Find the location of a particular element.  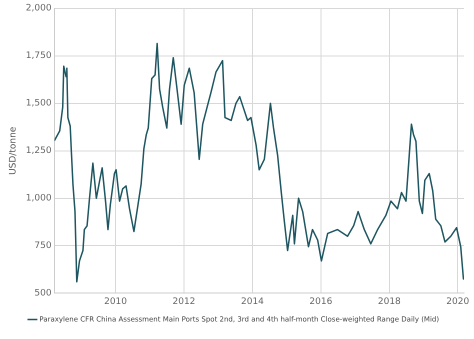

x-tick-label: 2012 is located at coordinates (184, 301).